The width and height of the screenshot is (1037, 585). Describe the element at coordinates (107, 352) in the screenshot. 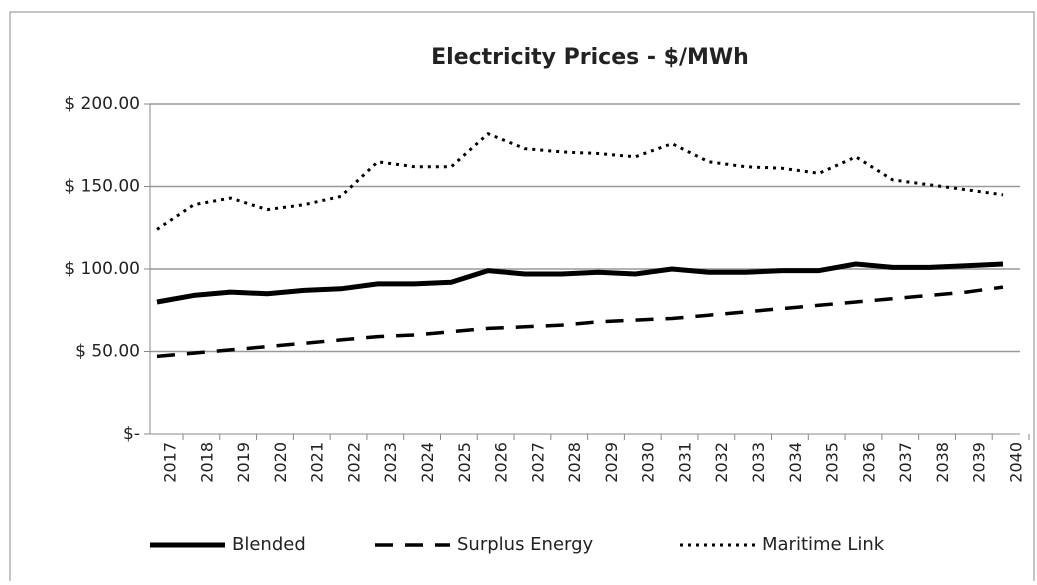

I see `y-tick-label: $ 50.00` at that location.